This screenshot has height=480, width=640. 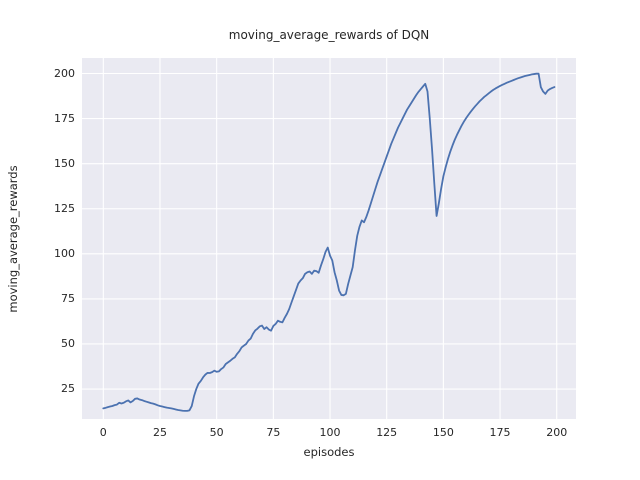 What do you see at coordinates (13, 239) in the screenshot?
I see `y-axis-label: moving_average_rewards` at bounding box center [13, 239].